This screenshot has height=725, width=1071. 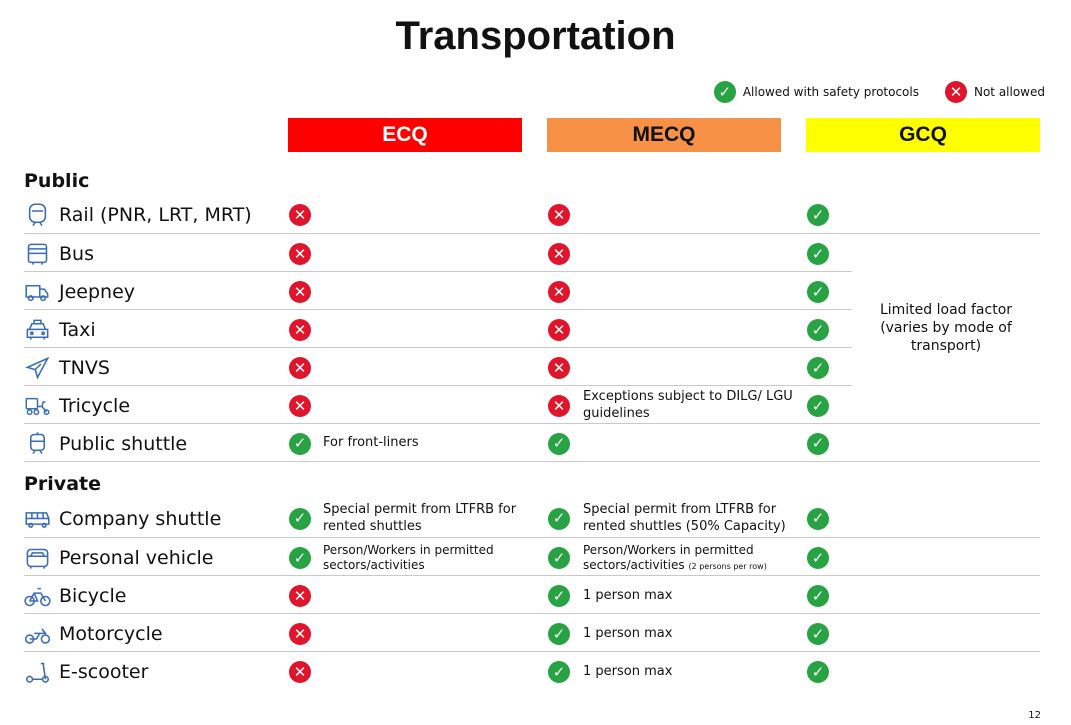 I want to click on row-label: Tricycle, so click(x=77, y=406).